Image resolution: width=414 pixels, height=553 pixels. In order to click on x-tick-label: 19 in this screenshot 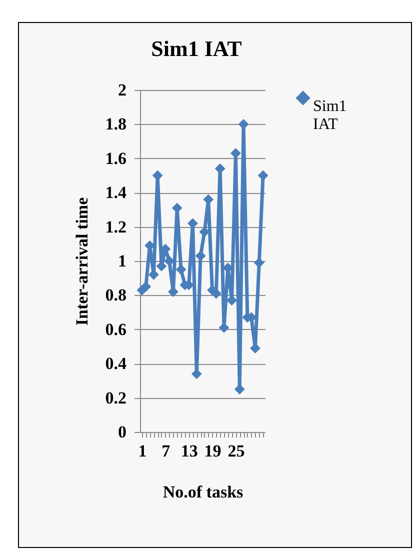, I will do `click(213, 451)`.